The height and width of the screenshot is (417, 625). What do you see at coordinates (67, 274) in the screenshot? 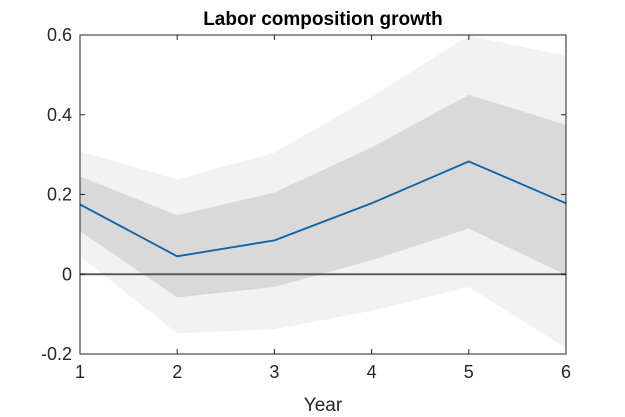
I see `y-tick-label: 0` at bounding box center [67, 274].